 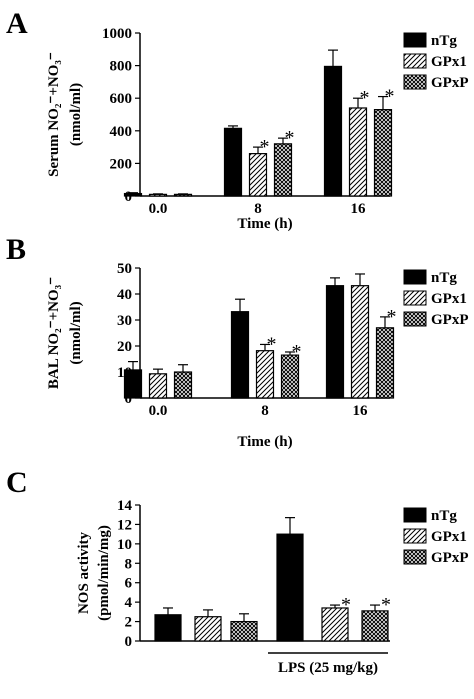 What do you see at coordinates (54, 333) in the screenshot?
I see `y-axis-label: BAL NO₂⁻+NO₃⁻` at bounding box center [54, 333].